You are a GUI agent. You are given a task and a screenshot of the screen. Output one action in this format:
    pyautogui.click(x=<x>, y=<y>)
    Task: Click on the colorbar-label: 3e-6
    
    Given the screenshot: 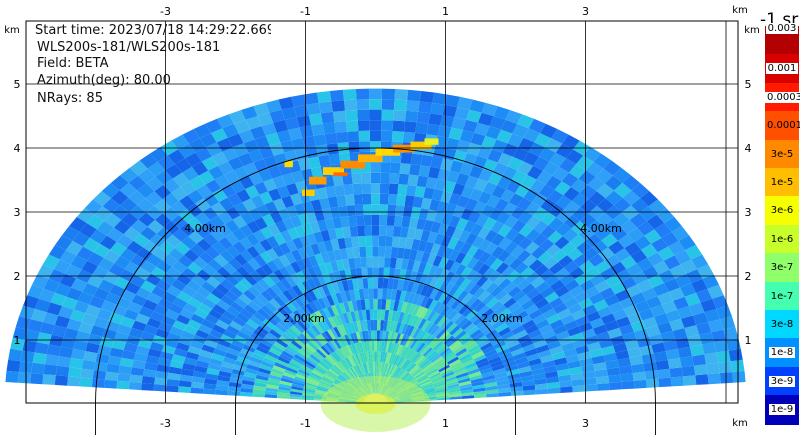 What is the action you would take?
    pyautogui.click(x=782, y=211)
    